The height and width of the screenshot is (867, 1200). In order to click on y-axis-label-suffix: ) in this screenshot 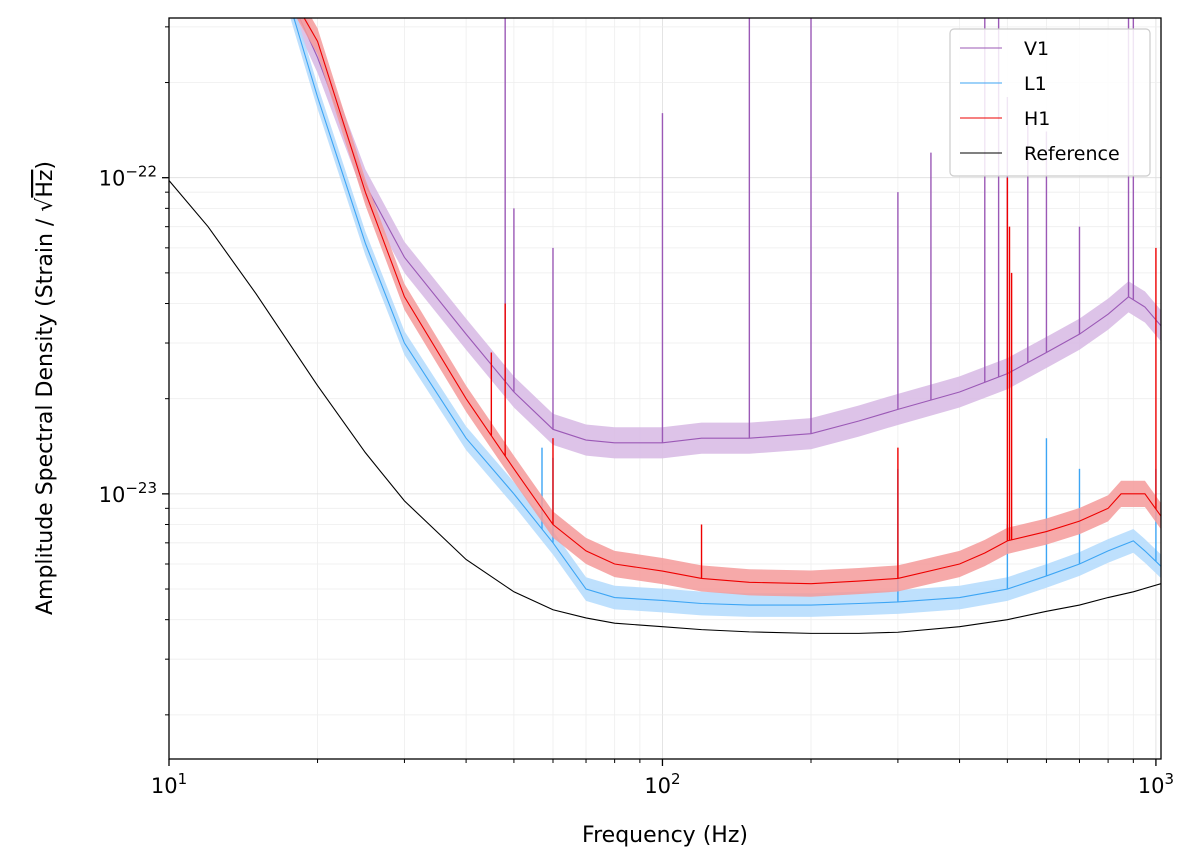, I will do `click(45, 165)`.